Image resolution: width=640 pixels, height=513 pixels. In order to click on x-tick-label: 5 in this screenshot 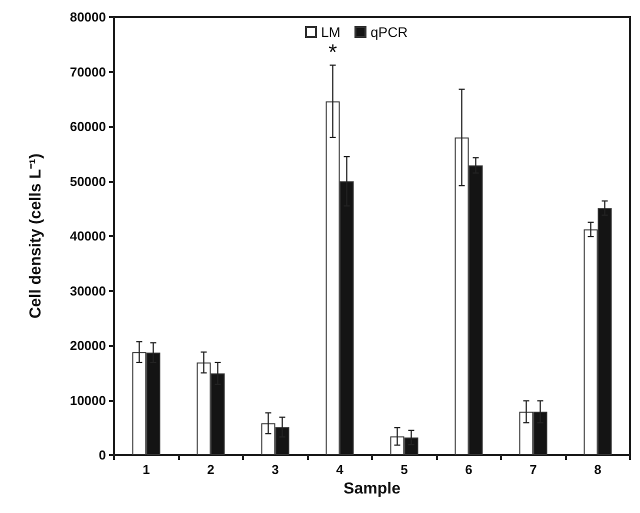, I will do `click(404, 469)`.